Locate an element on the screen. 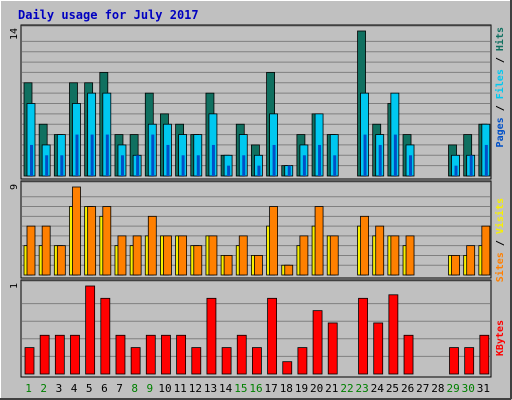 This screenshot has height=400, width=512. legend-mid-text-part-2: Visits is located at coordinates (500, 216).